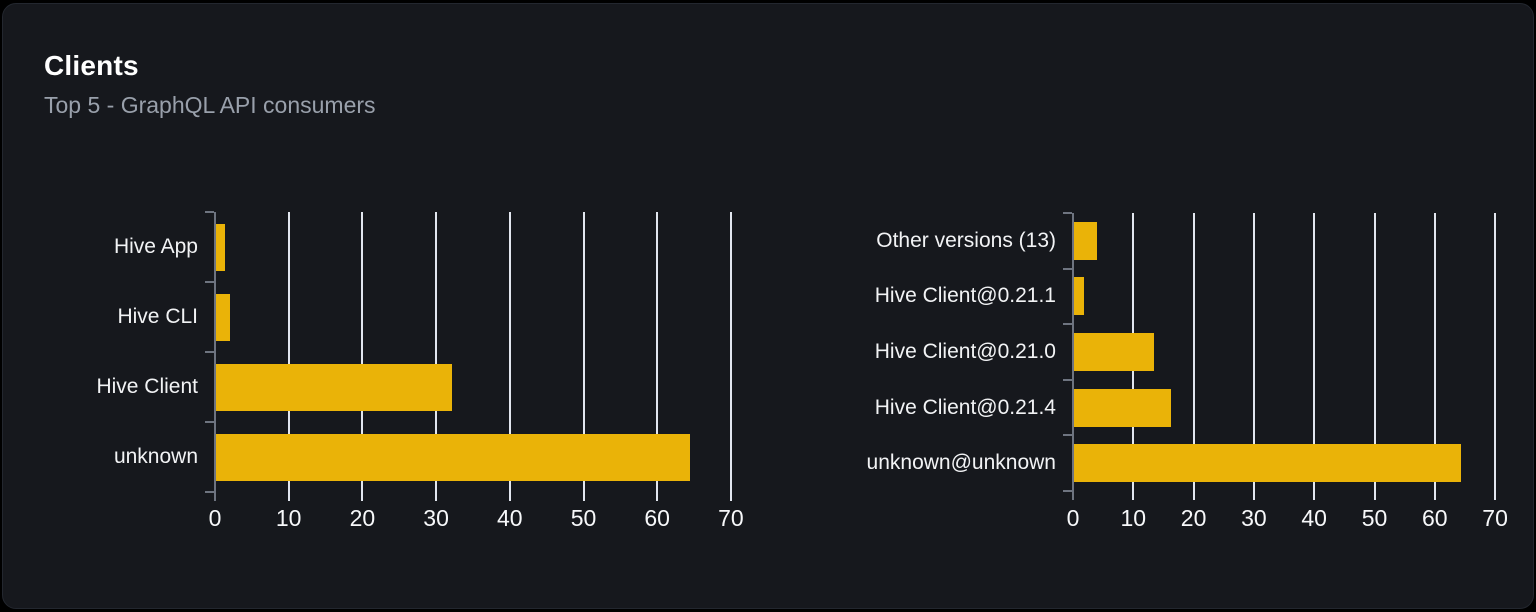 The height and width of the screenshot is (612, 1536). I want to click on category-label: Hive Client@0.21.4, so click(965, 407).